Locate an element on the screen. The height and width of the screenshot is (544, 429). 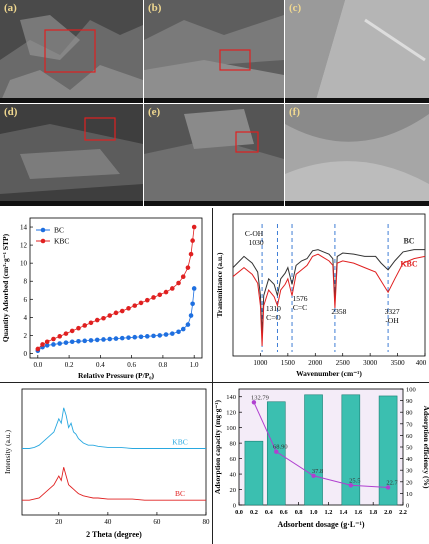
x-tick-label: 2000 is located at coordinates (315, 363).